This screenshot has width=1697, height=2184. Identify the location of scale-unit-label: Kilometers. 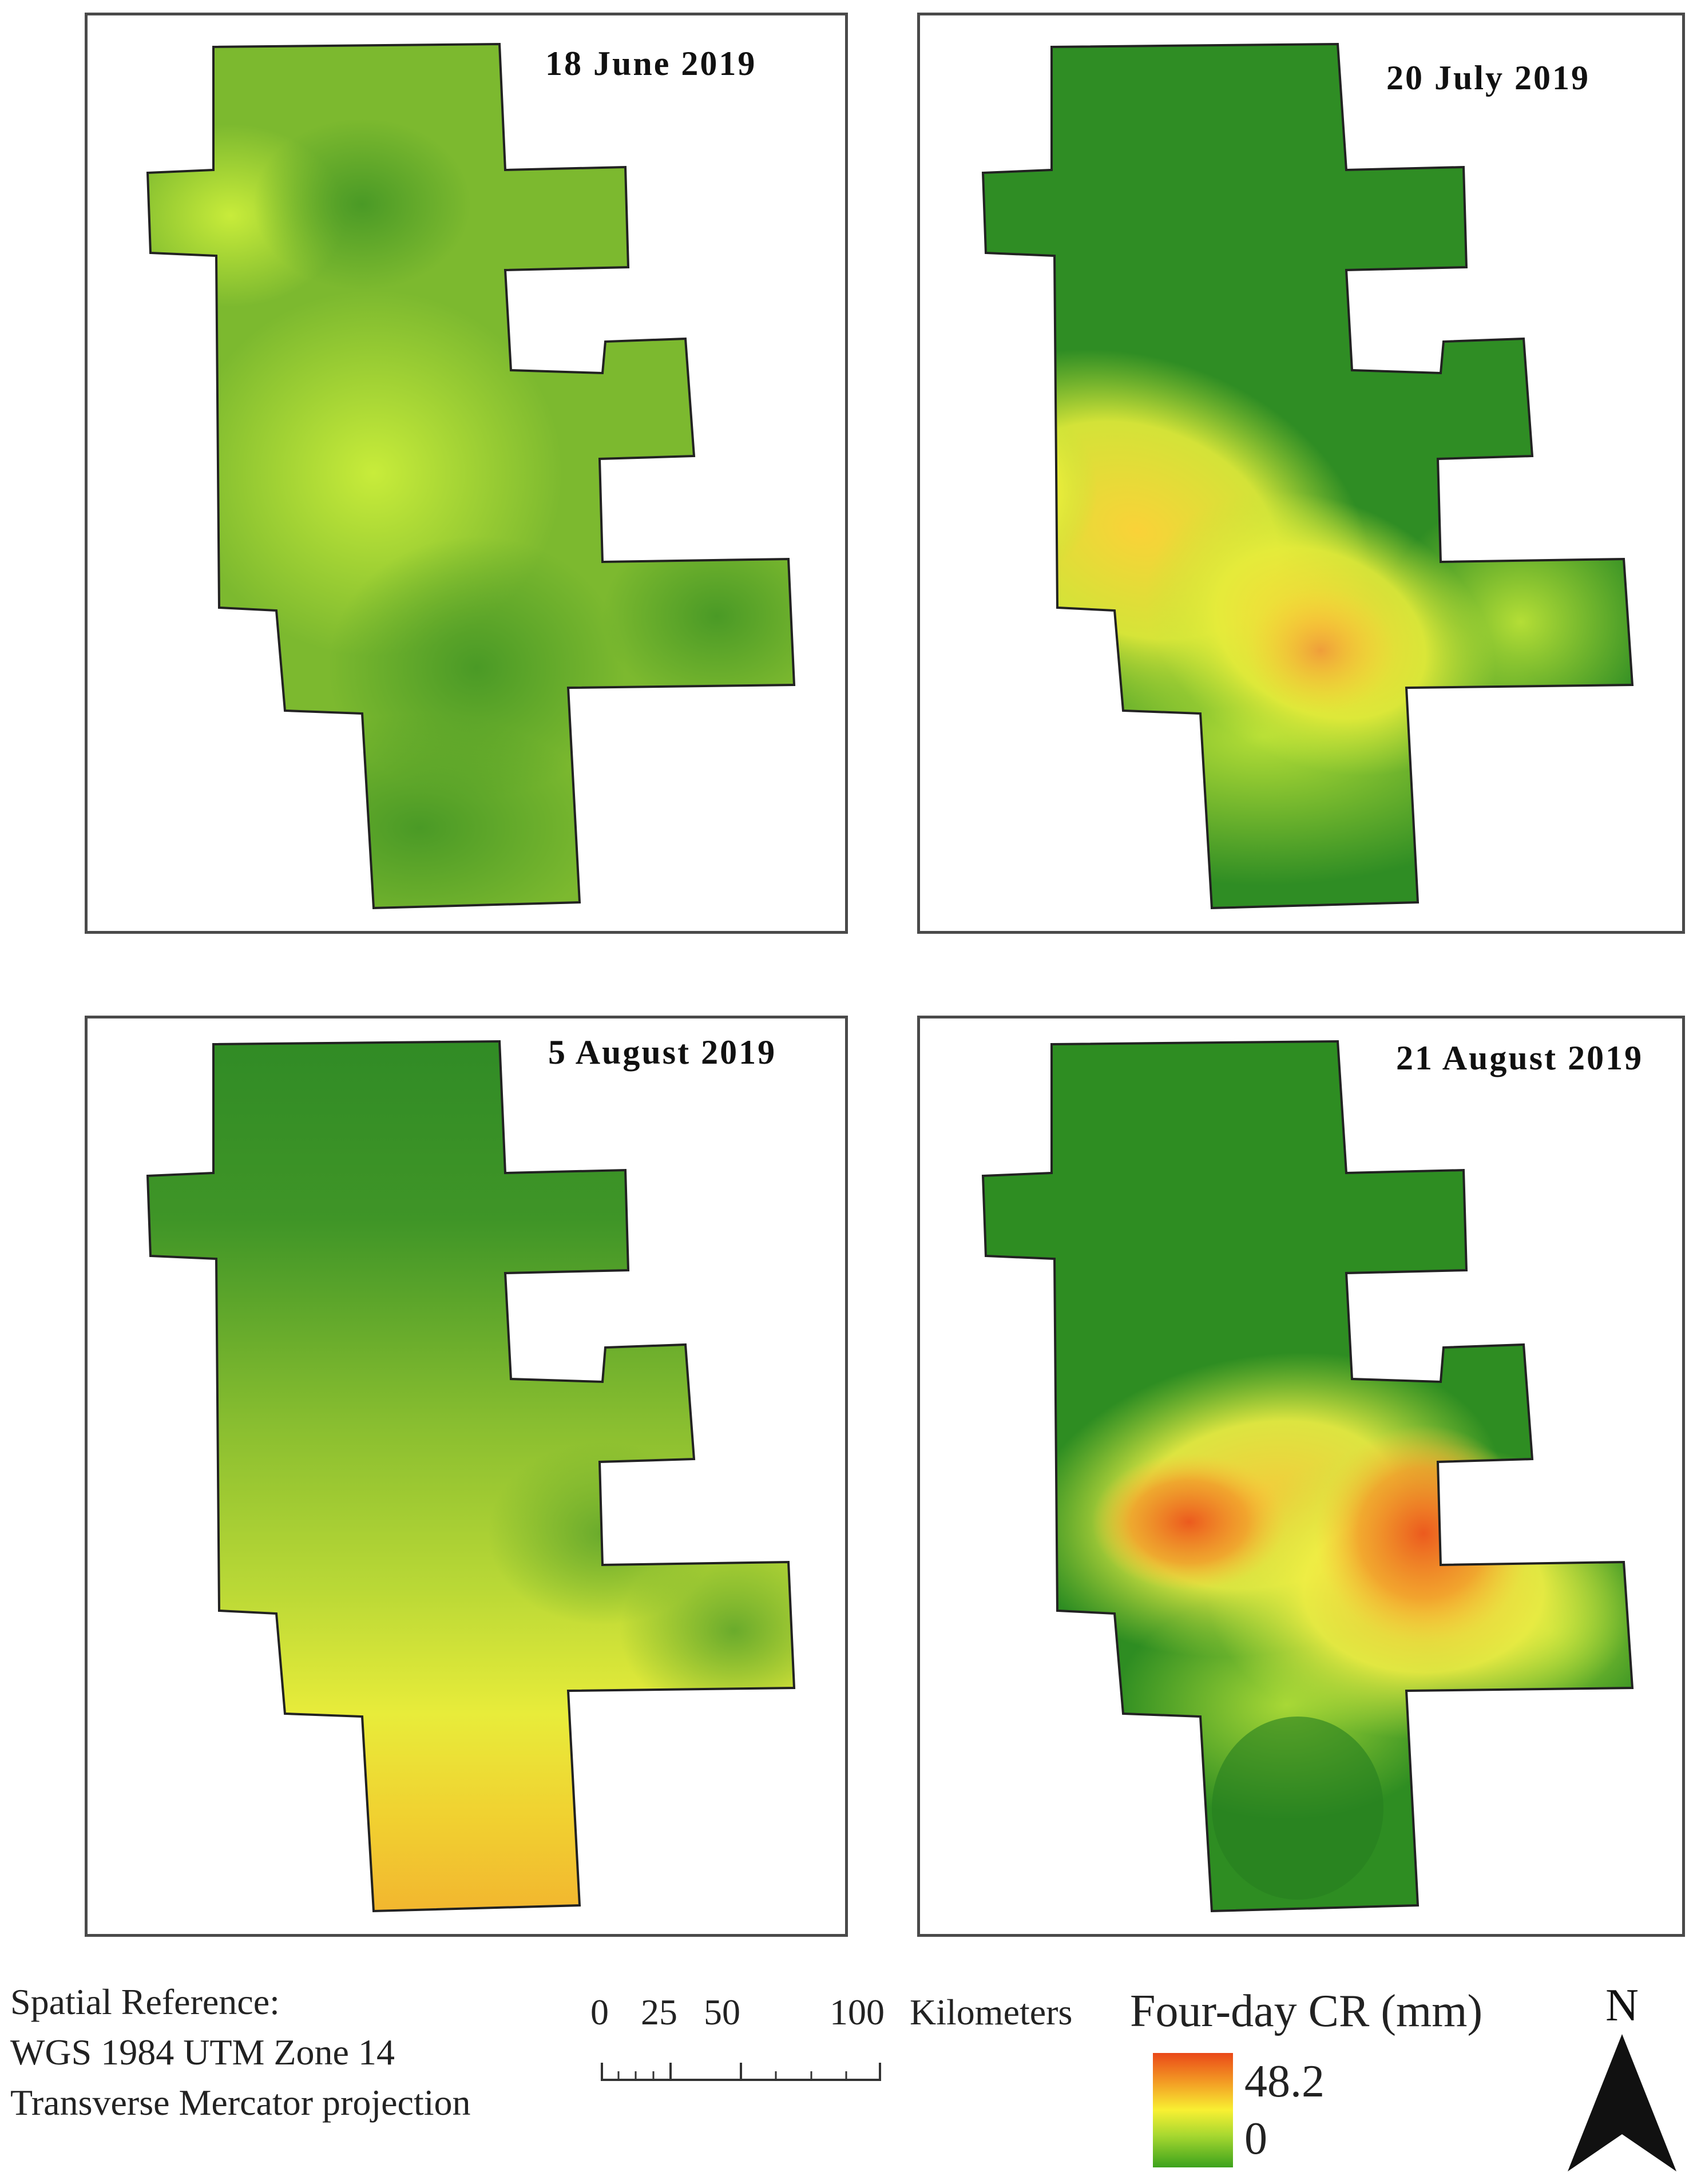
(991, 2012).